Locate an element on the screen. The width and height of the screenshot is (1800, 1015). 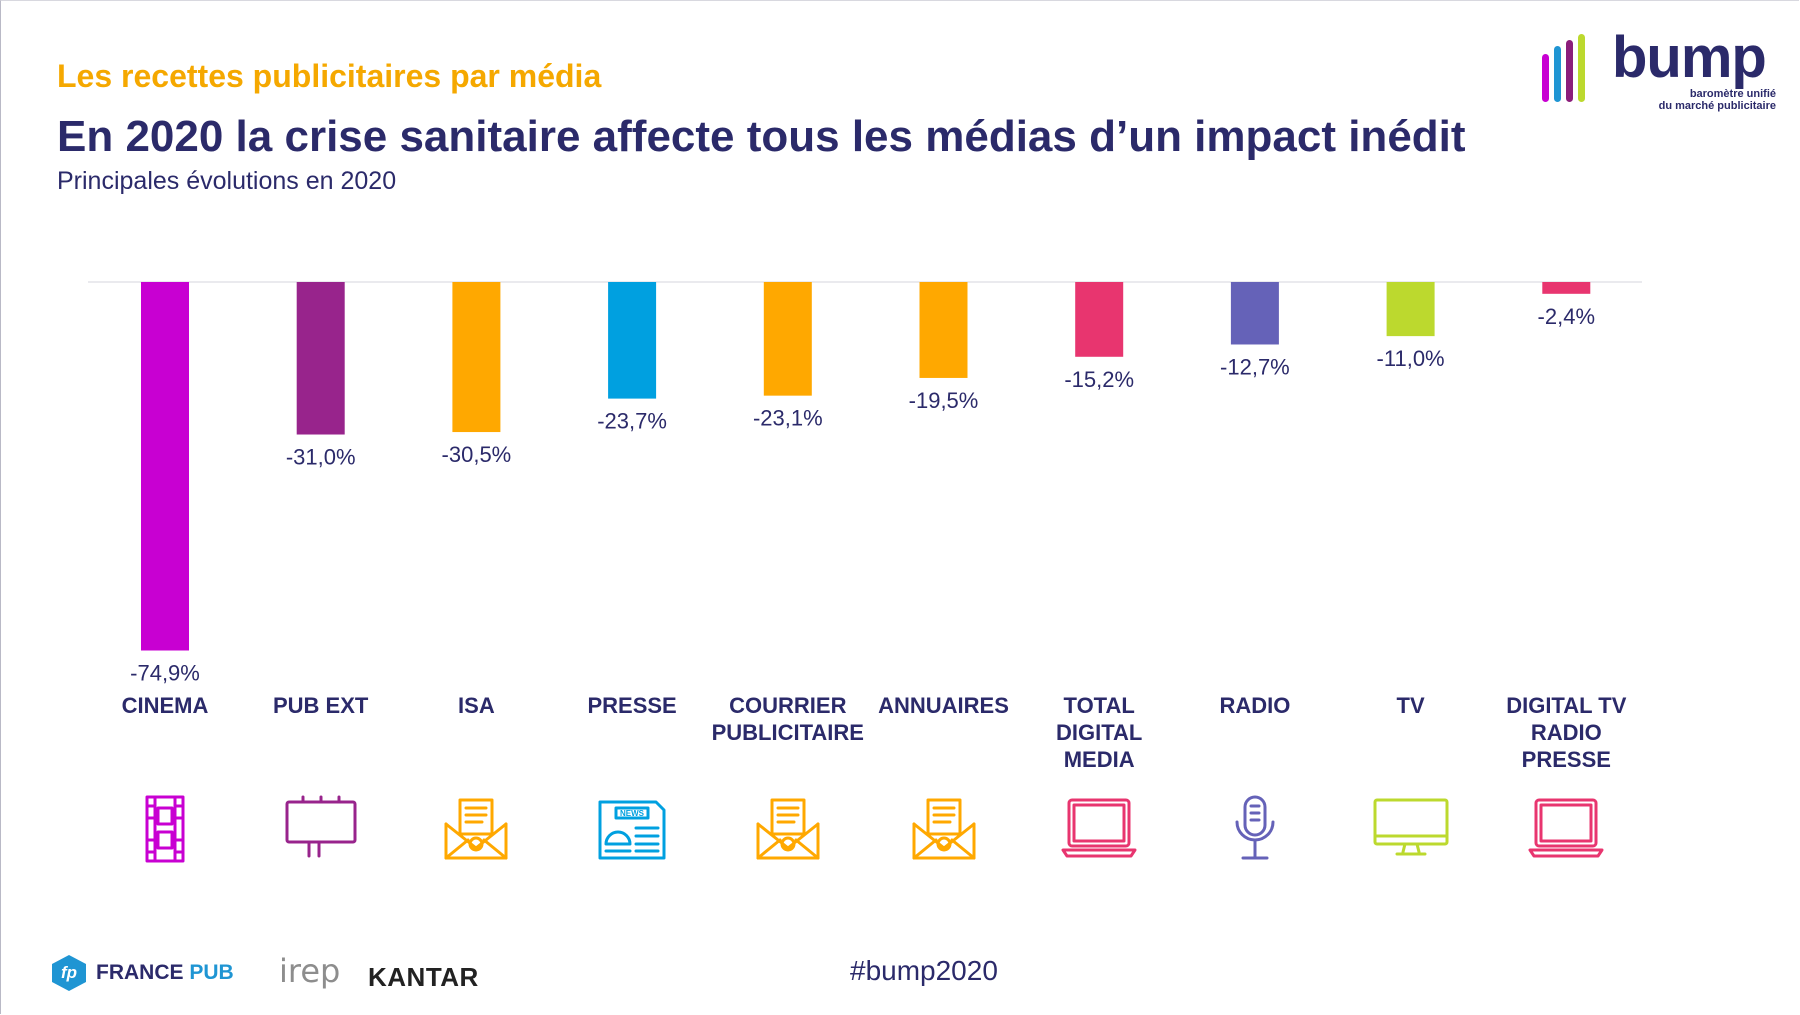
category-label-9: DIGITAL TV RADIO PRESSE is located at coordinates (1566, 732).